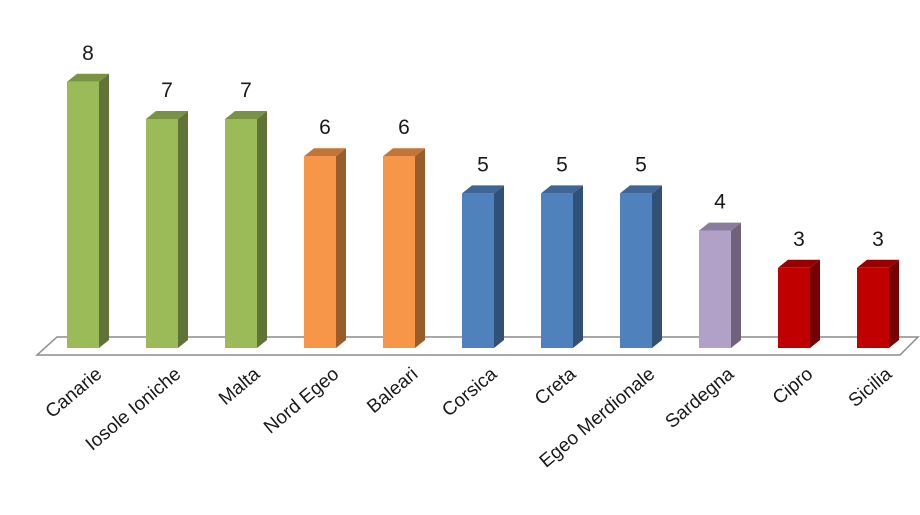 The height and width of the screenshot is (515, 920). Describe the element at coordinates (301, 401) in the screenshot. I see `category-label: Nord Egeo` at that location.